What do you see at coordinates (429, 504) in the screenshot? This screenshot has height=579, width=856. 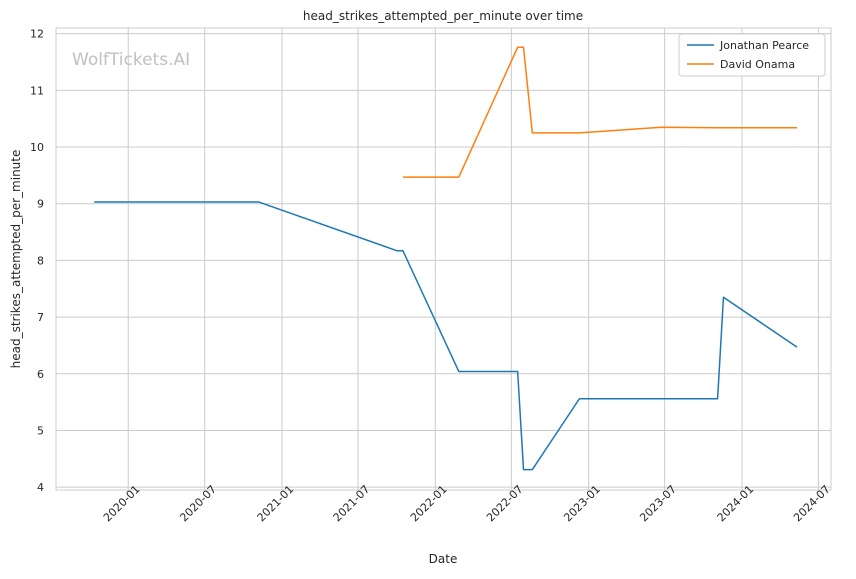 I see `x-tick-label: 2022-01` at bounding box center [429, 504].